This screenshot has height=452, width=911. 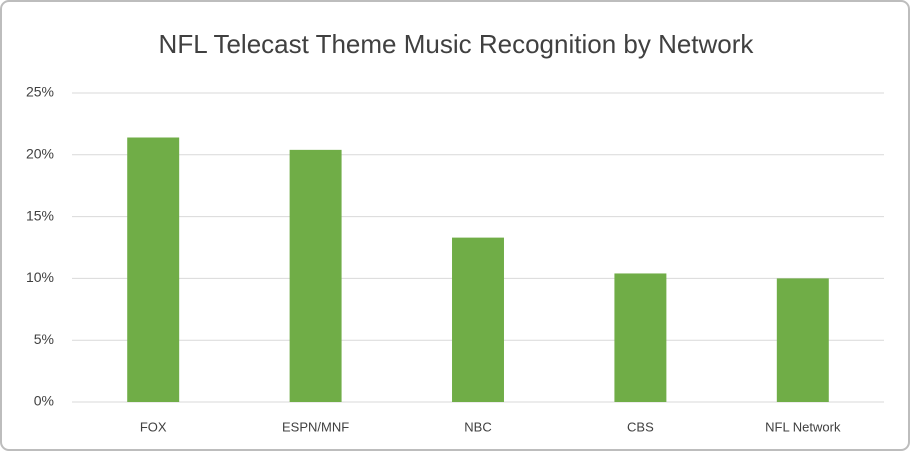 What do you see at coordinates (153, 426) in the screenshot?
I see `x-tick-label: FOX` at bounding box center [153, 426].